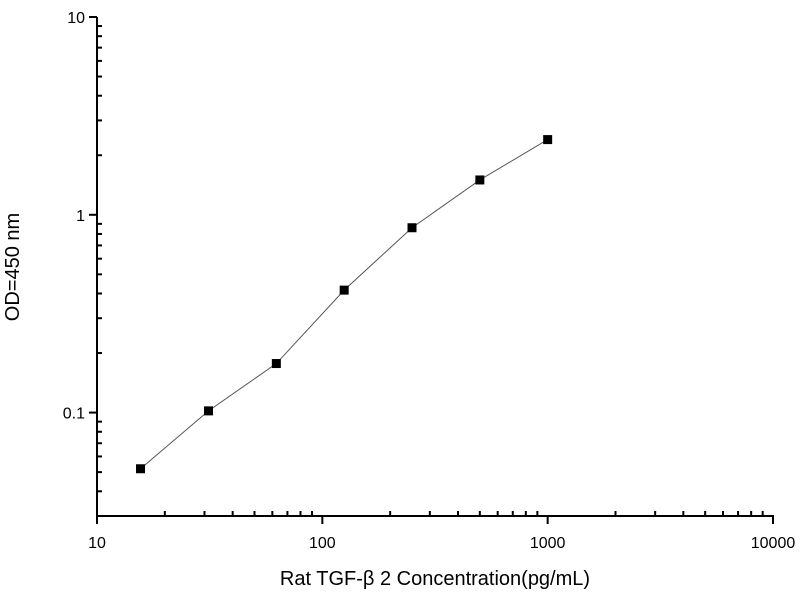 This screenshot has height=605, width=800. What do you see at coordinates (74, 414) in the screenshot?
I see `y-tick-label: 0.1` at bounding box center [74, 414].